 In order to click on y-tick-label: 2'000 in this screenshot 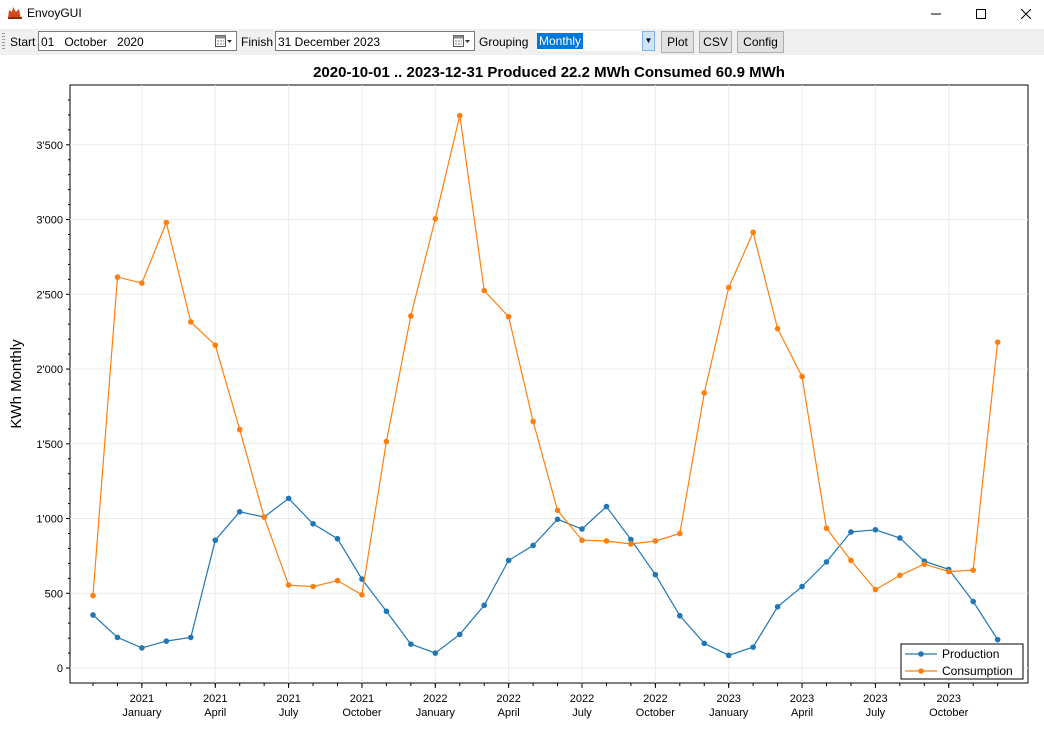, I will do `click(49, 370)`.